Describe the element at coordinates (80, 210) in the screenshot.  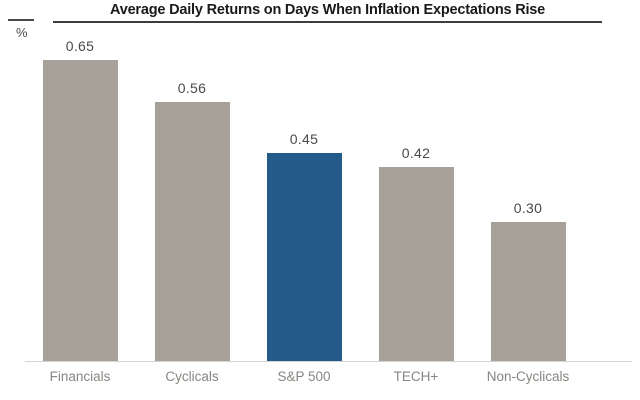
I see `bar-financials` at that location.